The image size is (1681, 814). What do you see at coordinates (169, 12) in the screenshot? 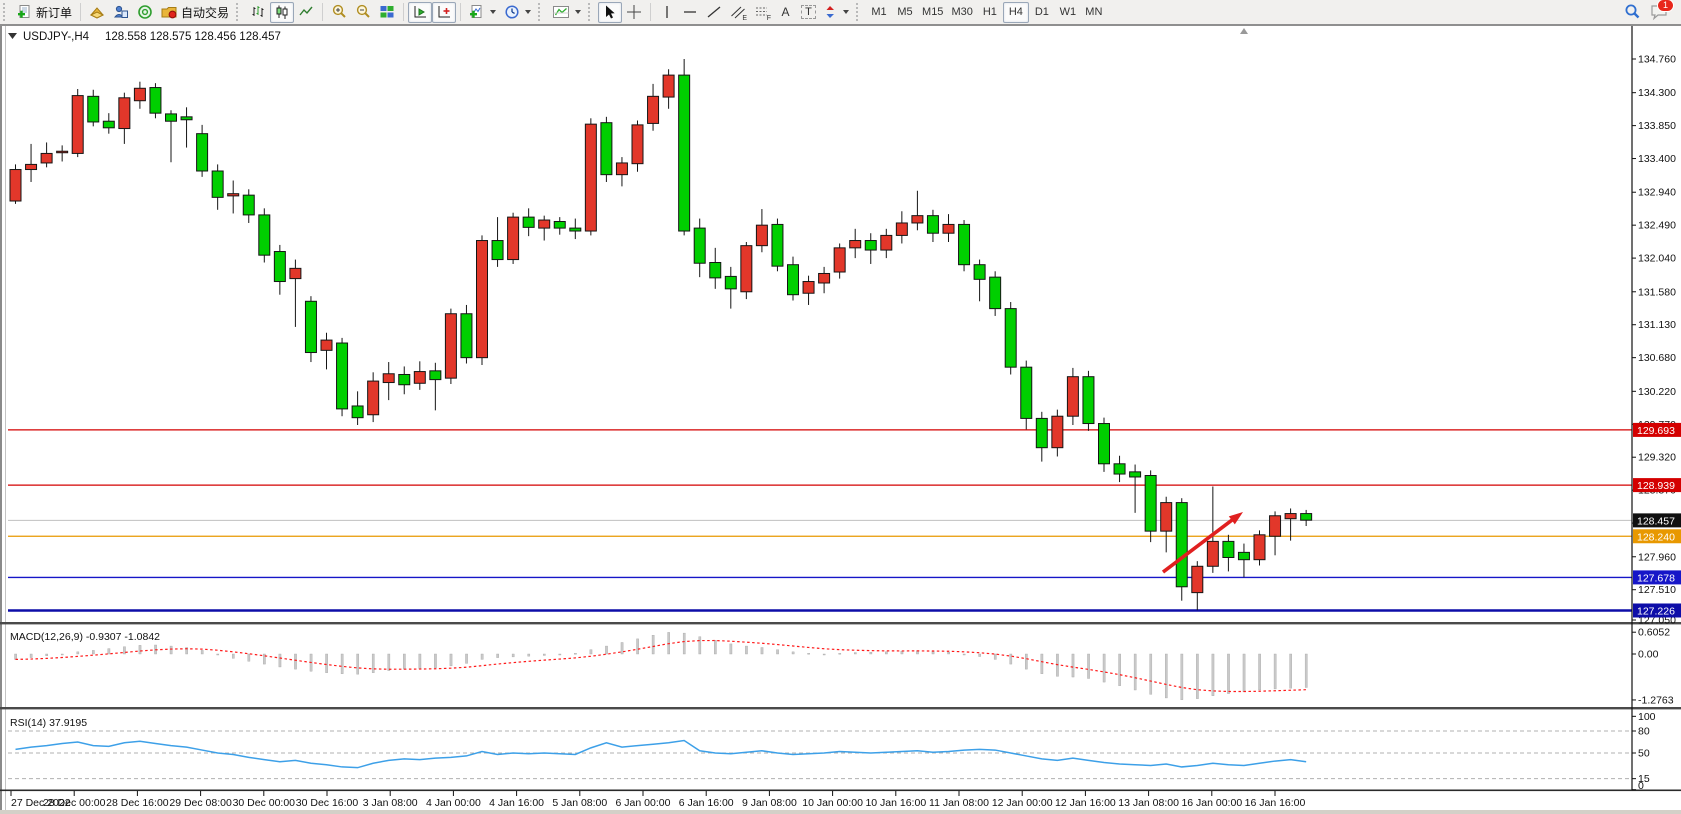
I see `autotrading-icon` at bounding box center [169, 12].